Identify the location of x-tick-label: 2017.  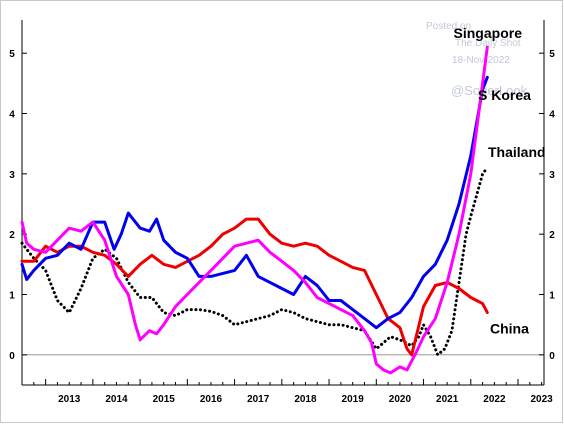
(258, 399).